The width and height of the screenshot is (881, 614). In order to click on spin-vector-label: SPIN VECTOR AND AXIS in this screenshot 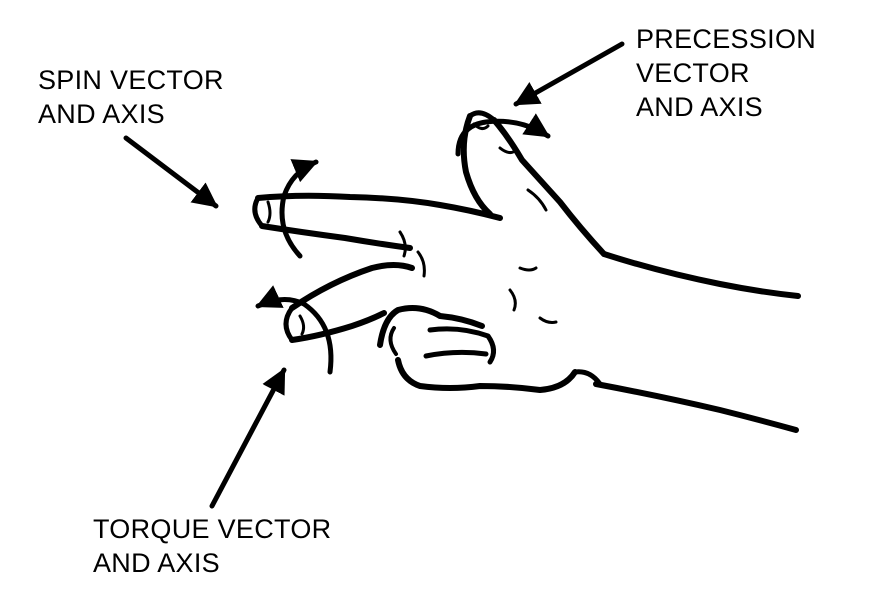, I will do `click(131, 97)`.